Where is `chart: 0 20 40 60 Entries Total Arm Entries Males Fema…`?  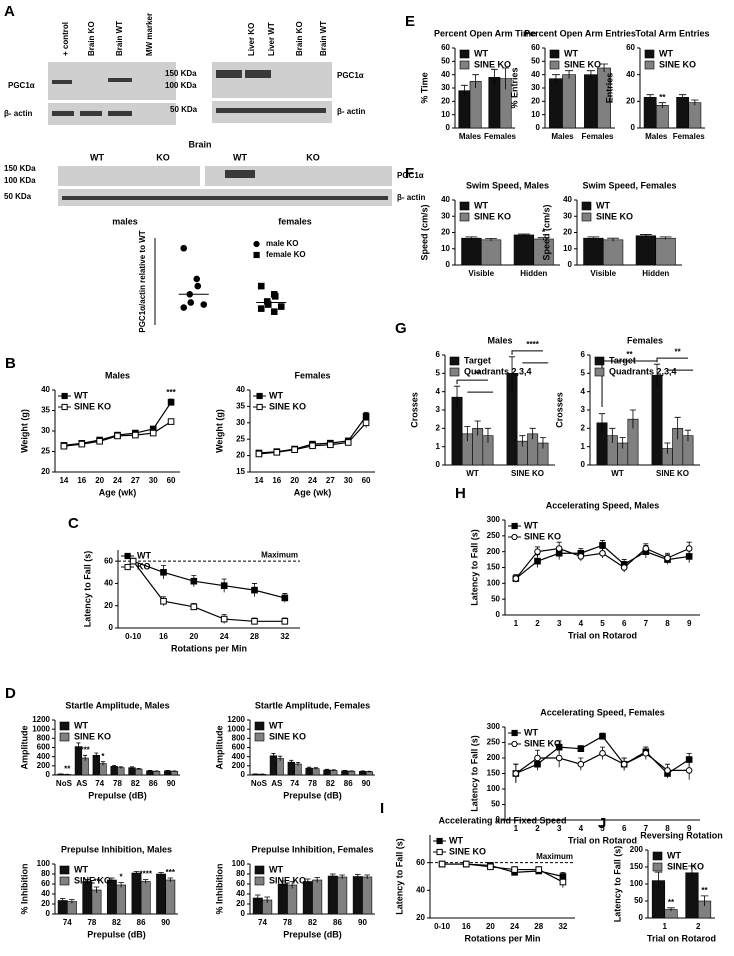
chart: 0 20 40 60 Entries Total Arm Entries Males Fema… is located at coordinates (656, 84).